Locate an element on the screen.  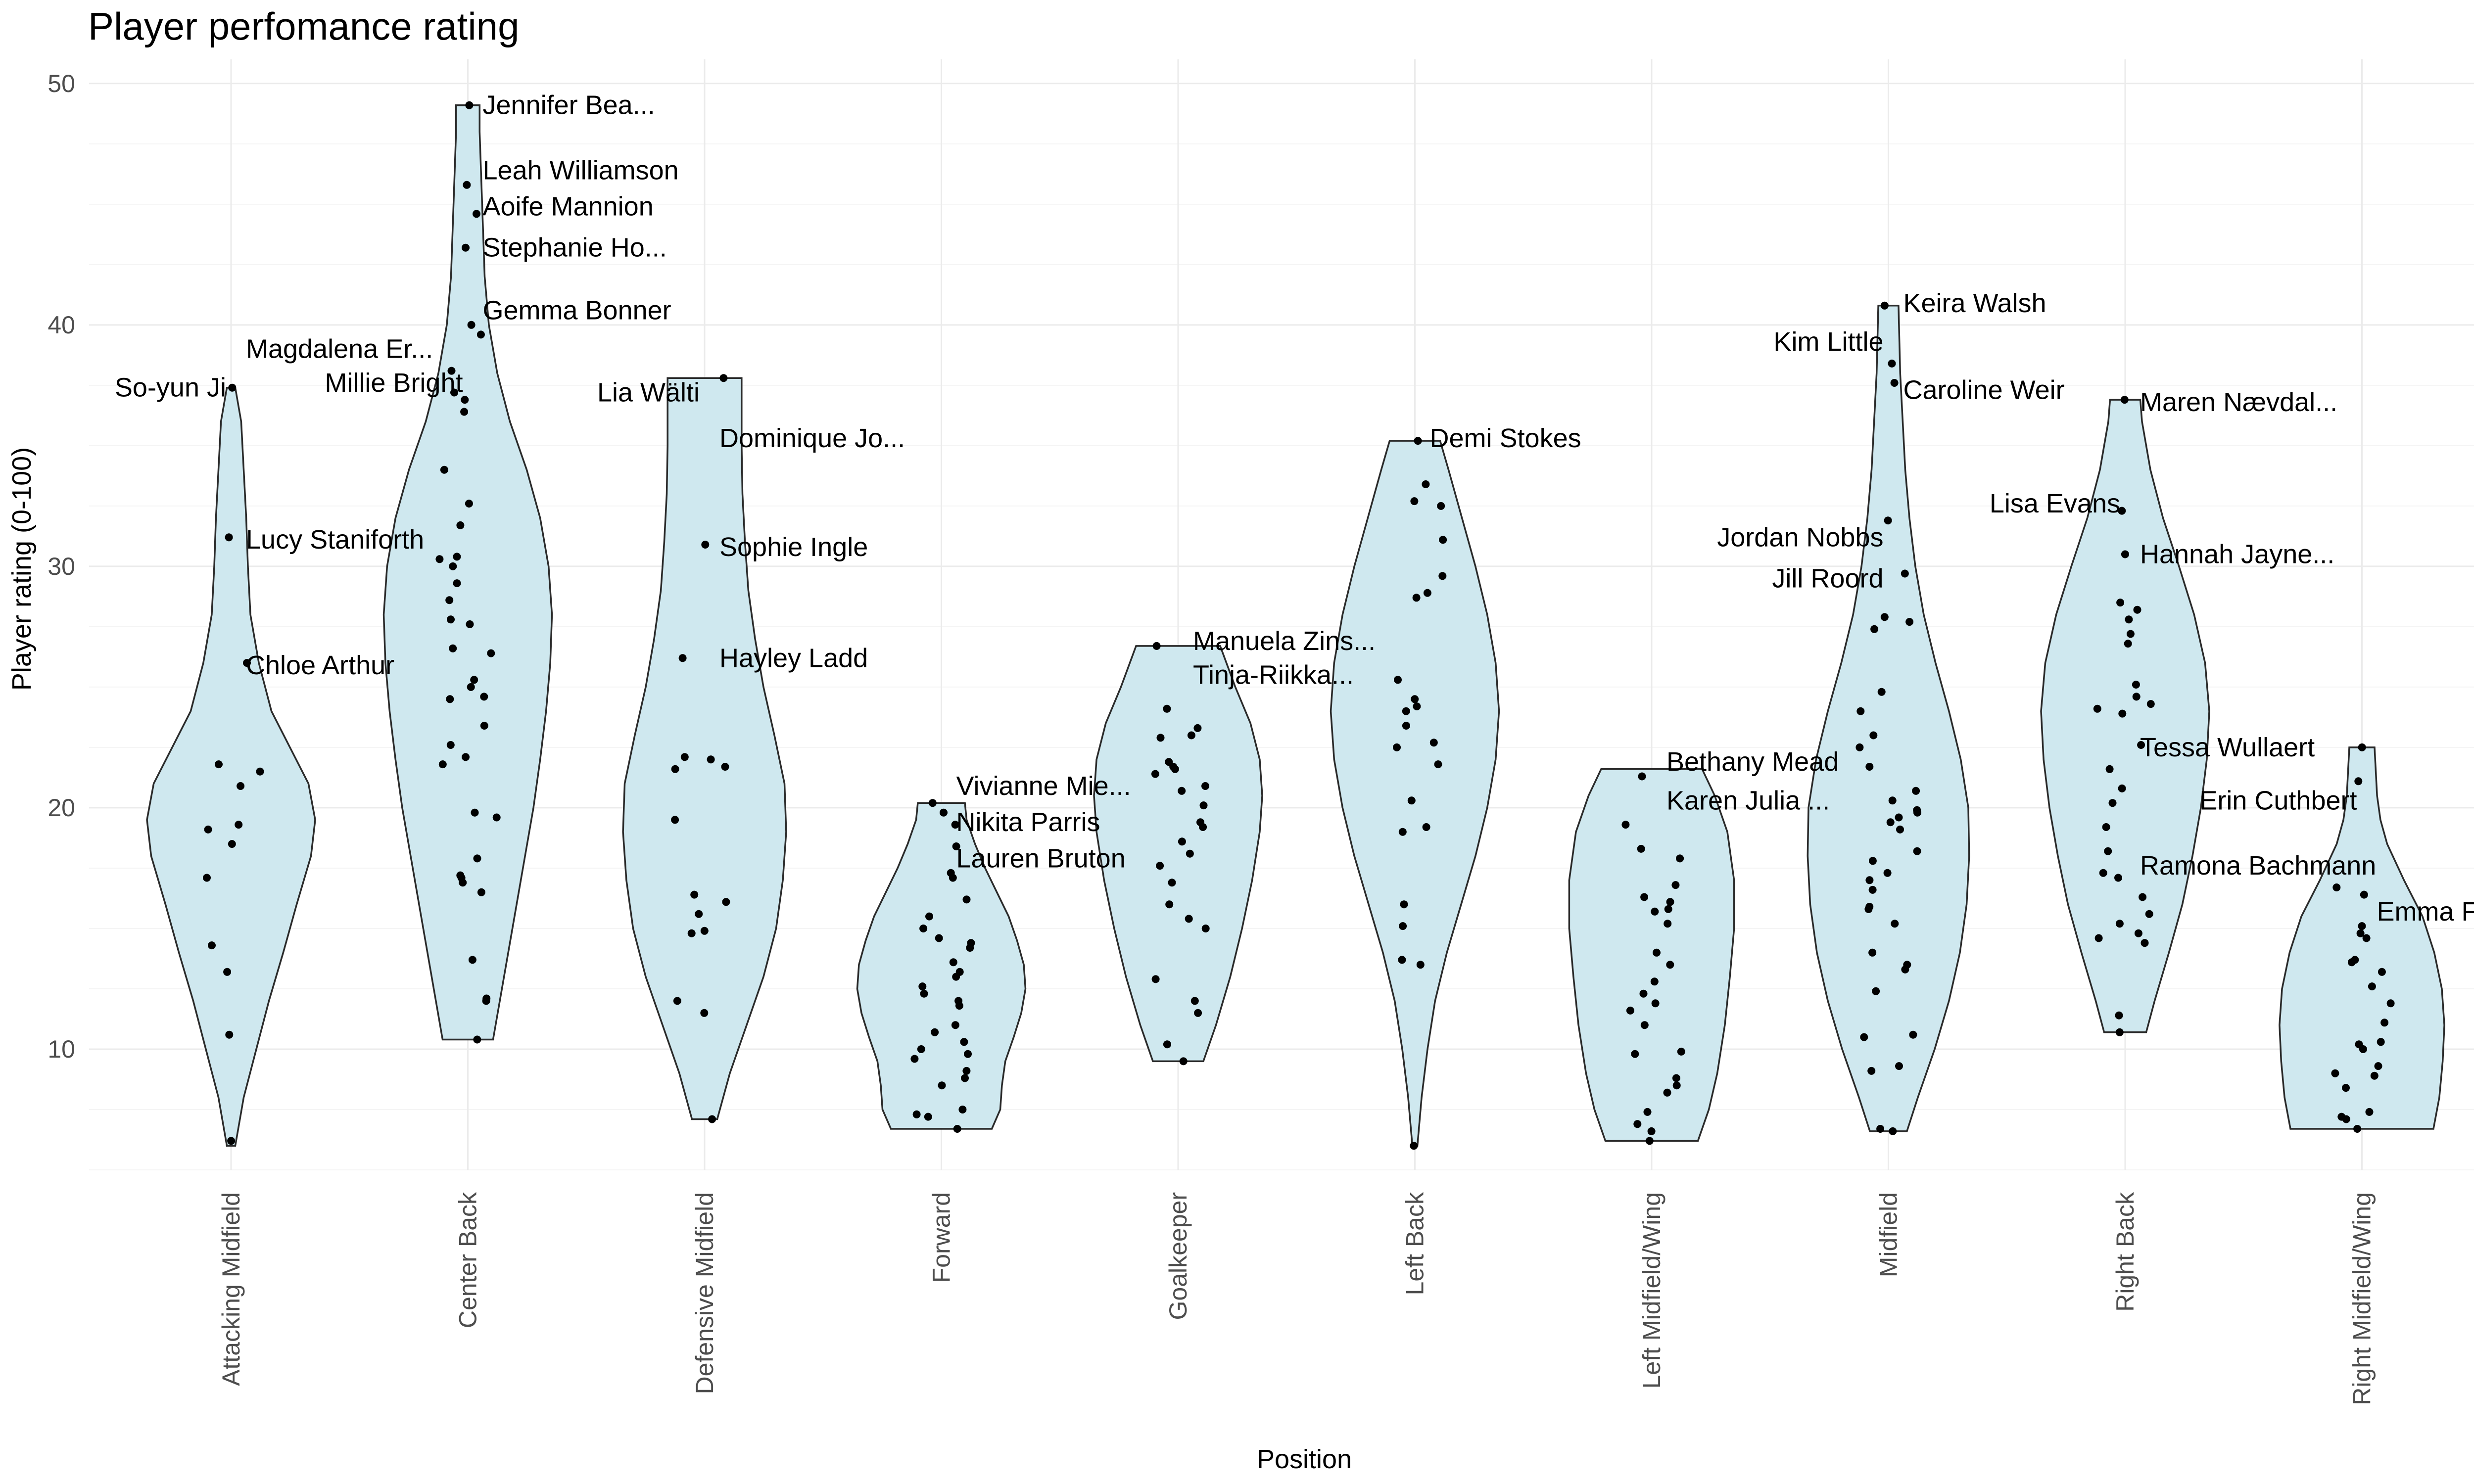
x-tick-label: Attacking Midfield is located at coordinates (231, 1289).